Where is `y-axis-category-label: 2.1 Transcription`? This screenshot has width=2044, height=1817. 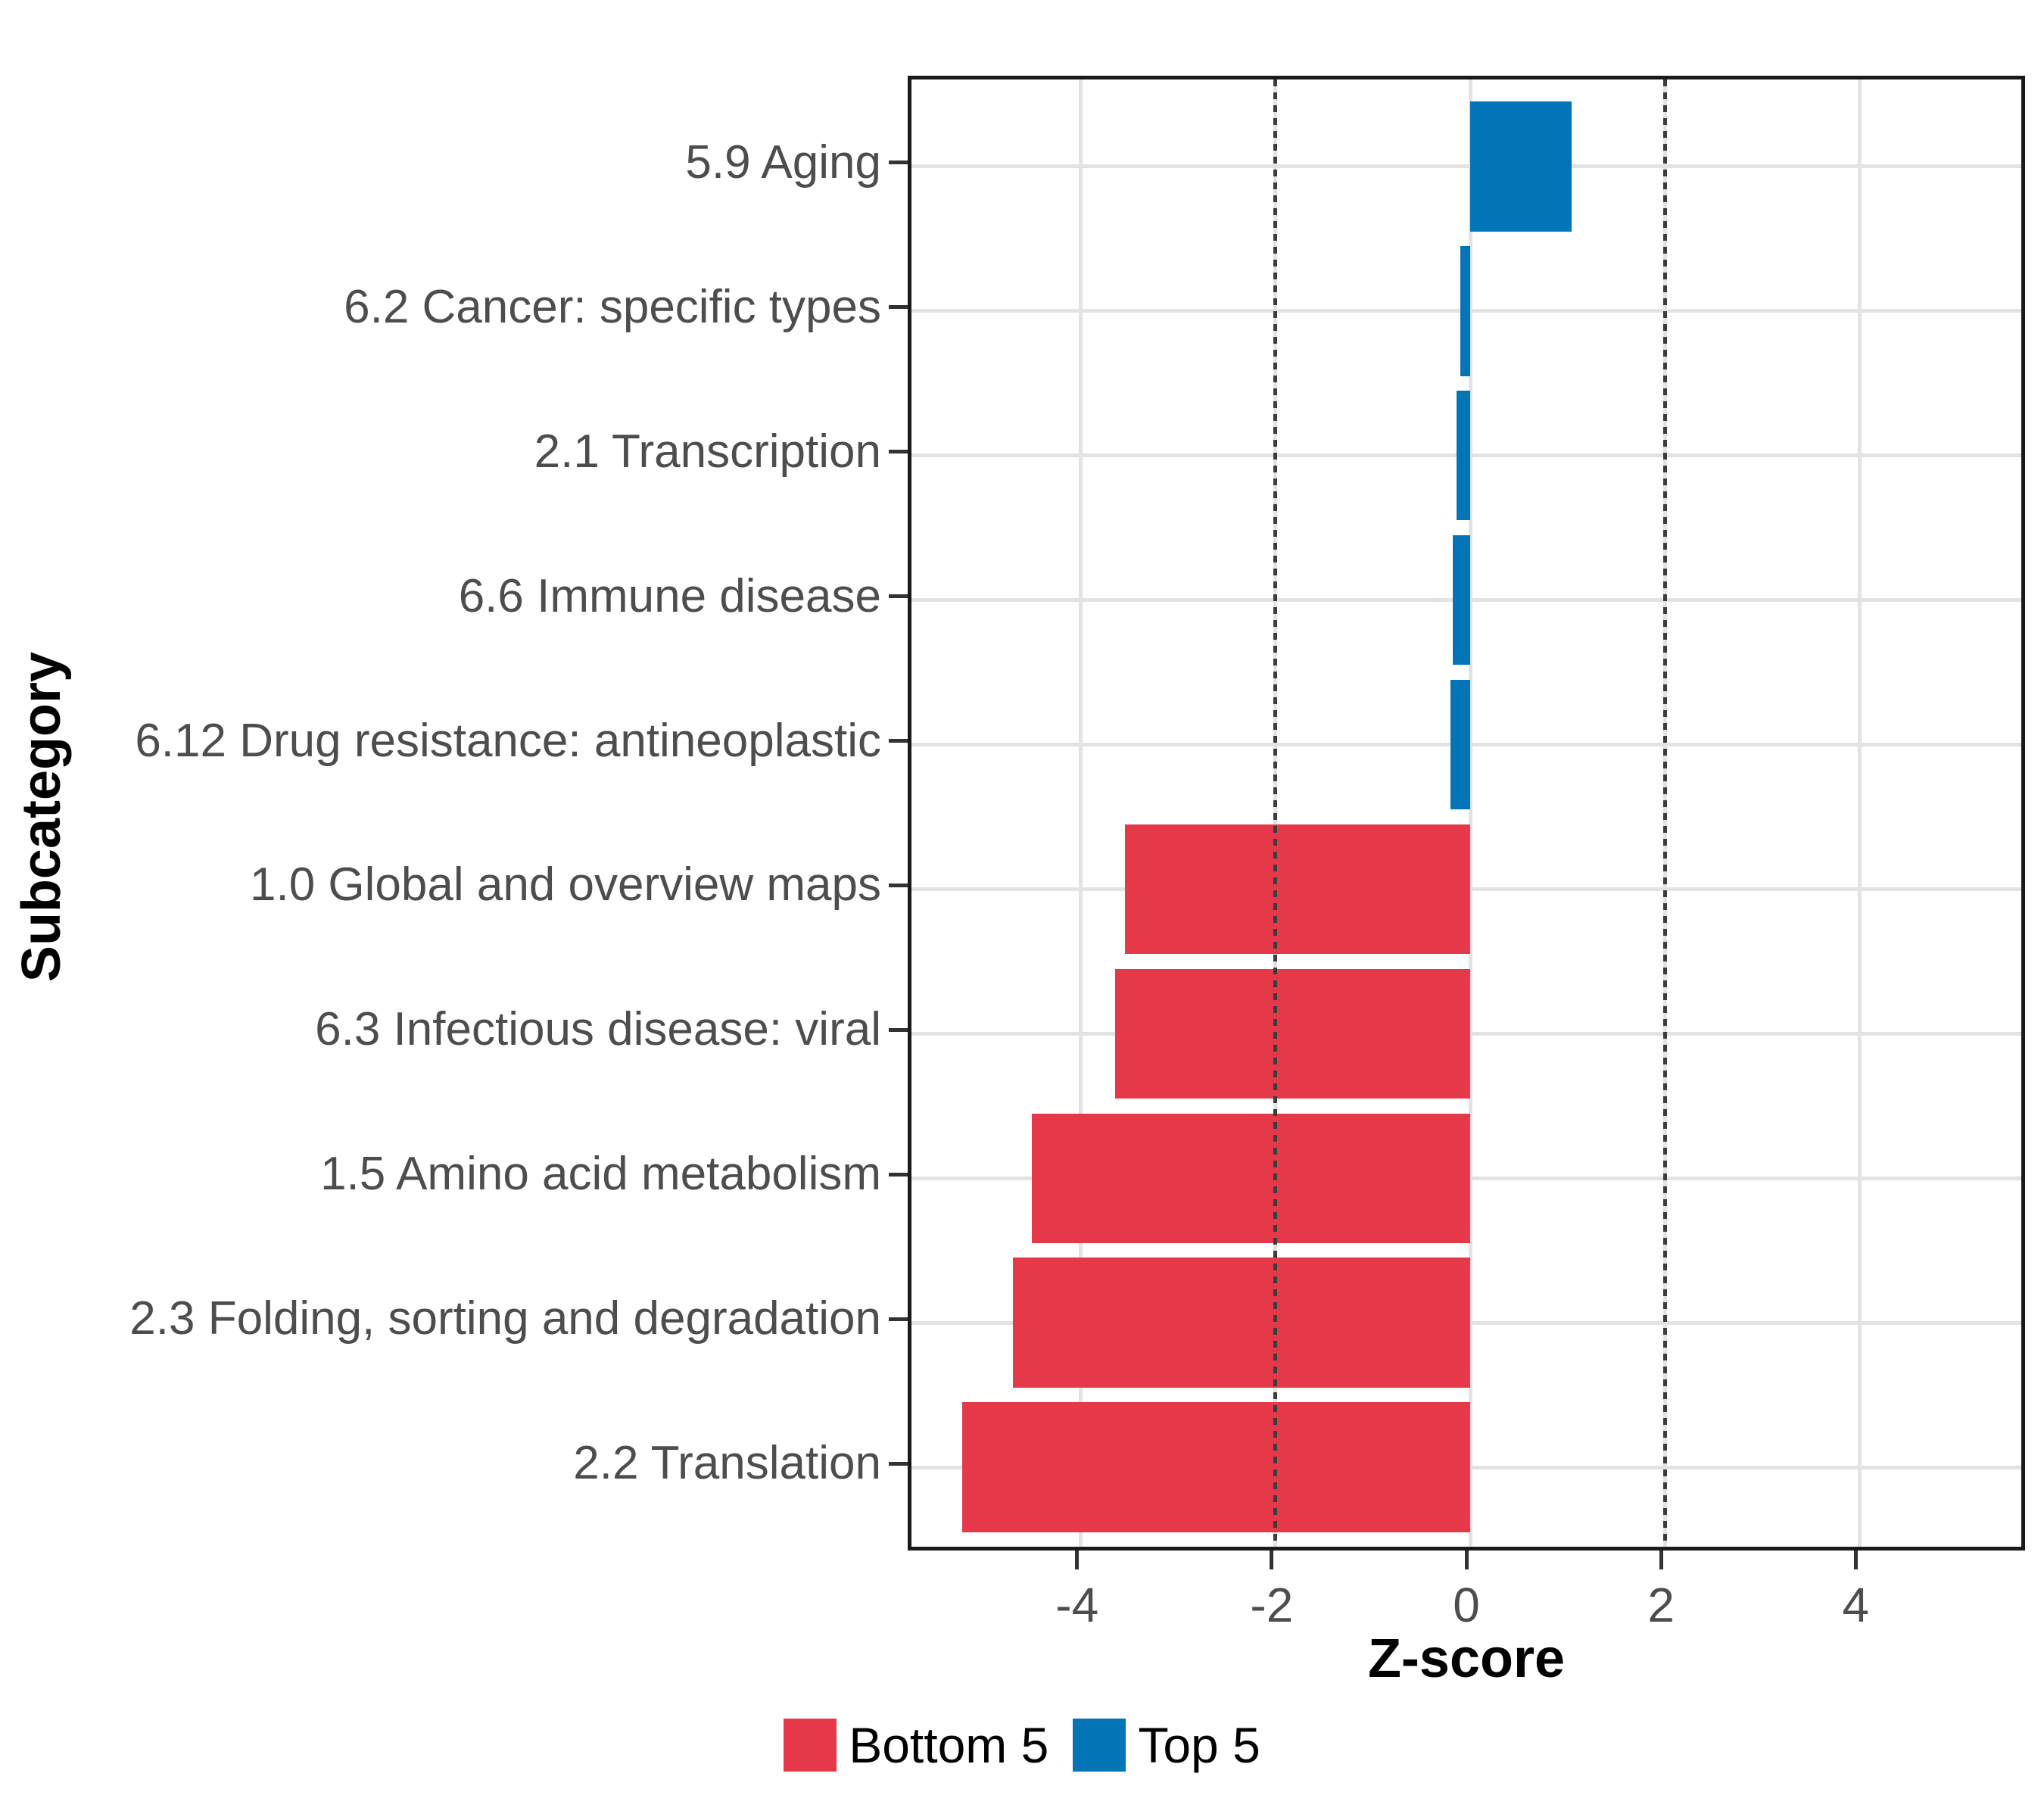
y-axis-category-label: 2.1 Transcription is located at coordinates (707, 451).